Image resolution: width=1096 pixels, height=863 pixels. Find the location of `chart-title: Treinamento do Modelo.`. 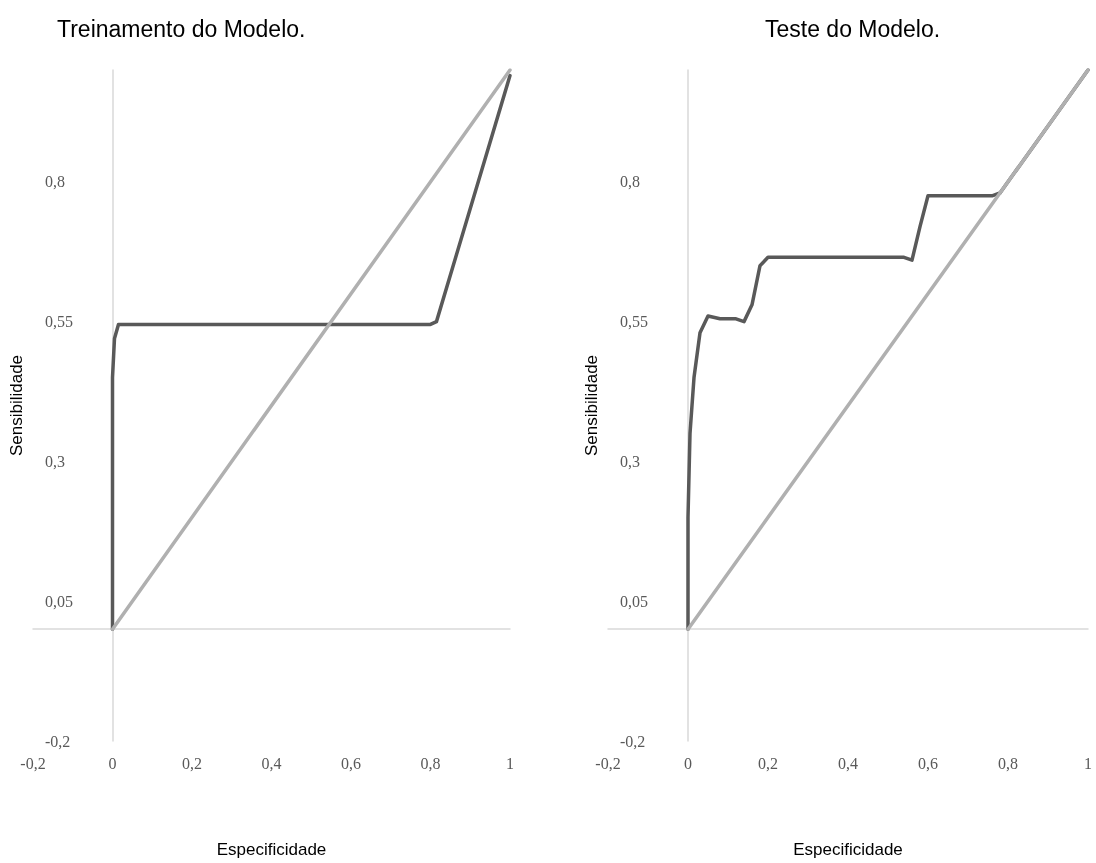

chart-title: Treinamento do Modelo. is located at coordinates (181, 28).